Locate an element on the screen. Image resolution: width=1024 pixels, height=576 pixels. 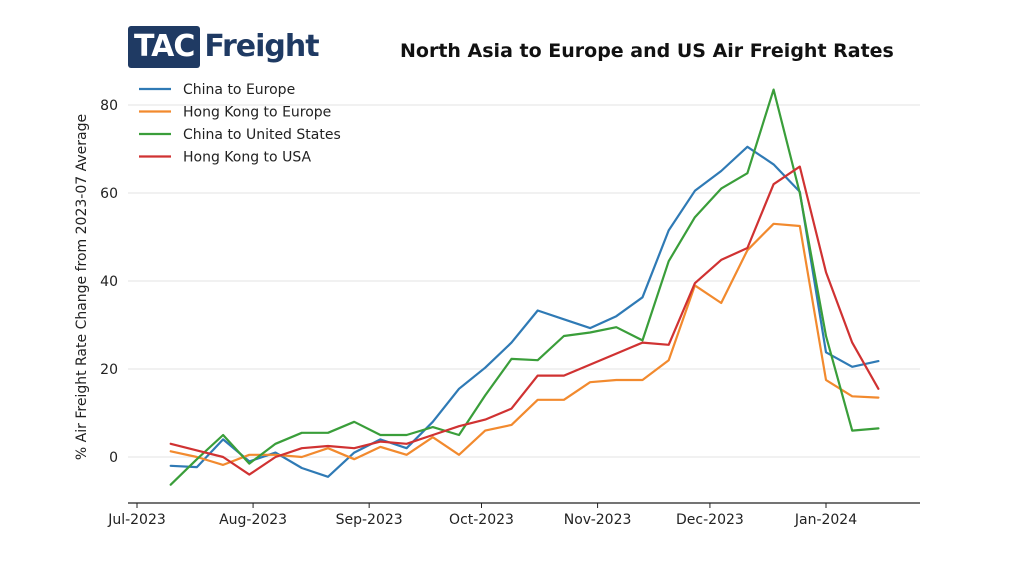
x-tick-label: Jul-2023 is located at coordinates (136, 520).